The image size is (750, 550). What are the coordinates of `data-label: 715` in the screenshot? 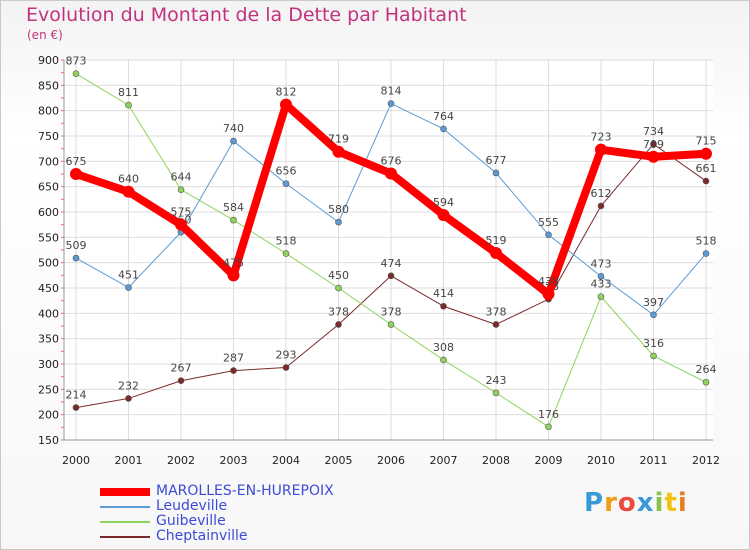 It's located at (706, 141).